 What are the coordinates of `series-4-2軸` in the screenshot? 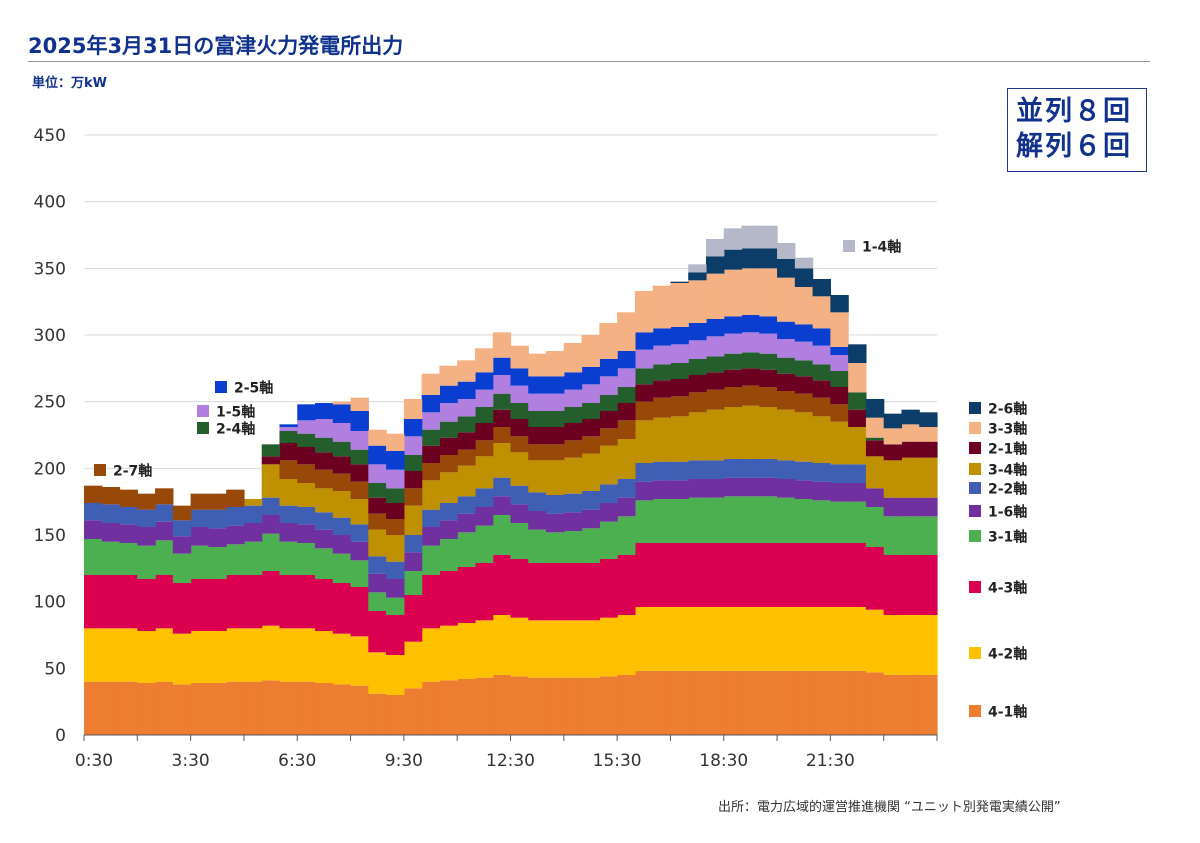 It's located at (511, 651).